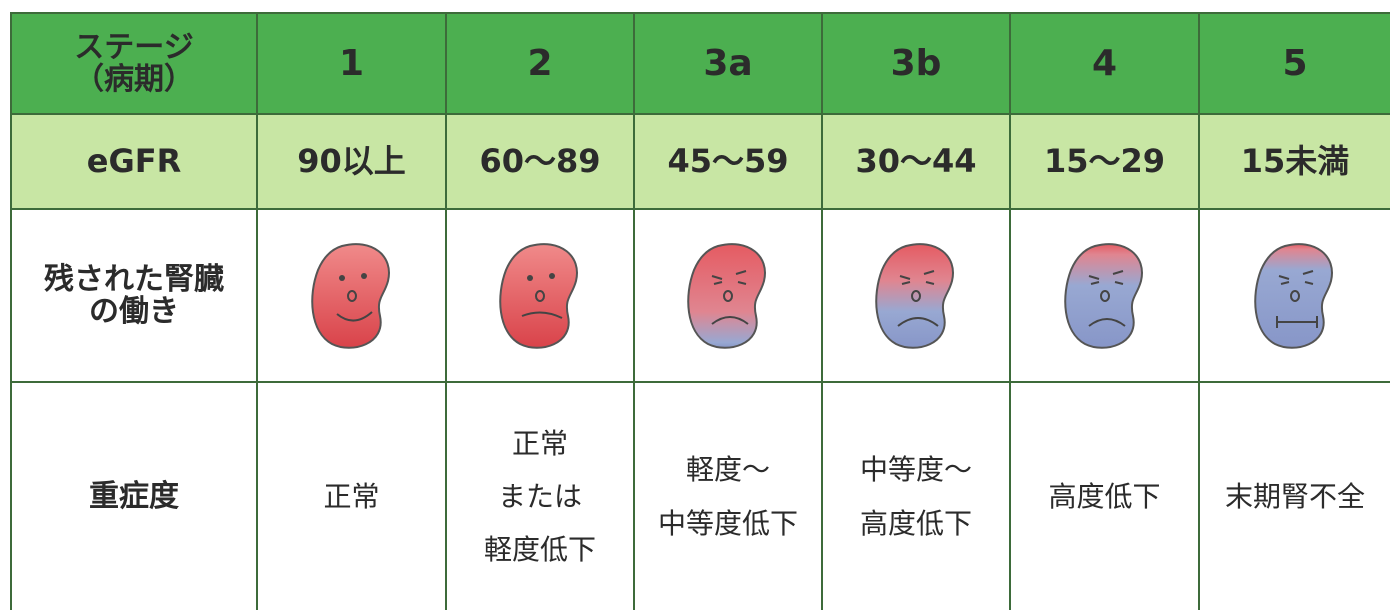 This screenshot has height=610, width=1390. Describe the element at coordinates (727, 523) in the screenshot. I see `cell-text: 中等度低下` at that location.